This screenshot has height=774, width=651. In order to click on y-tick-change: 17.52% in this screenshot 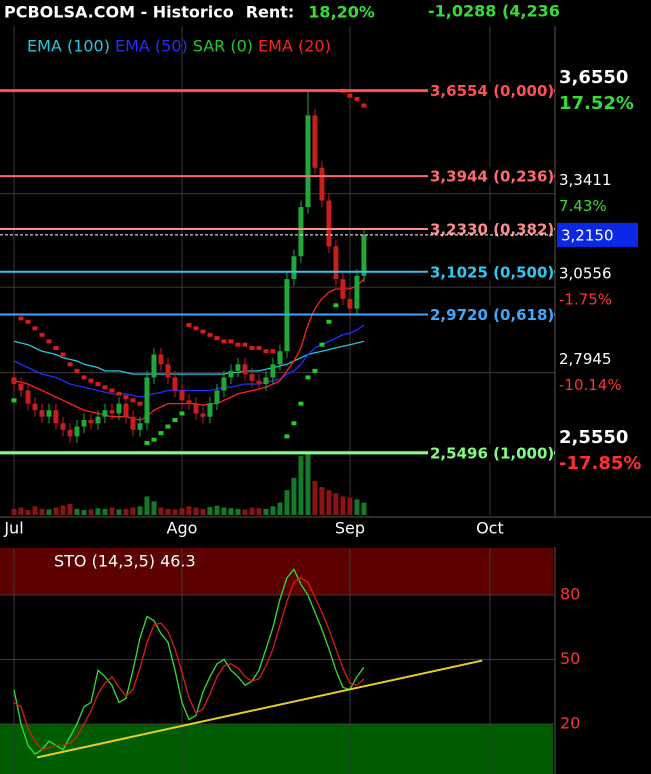, I will do `click(596, 103)`.